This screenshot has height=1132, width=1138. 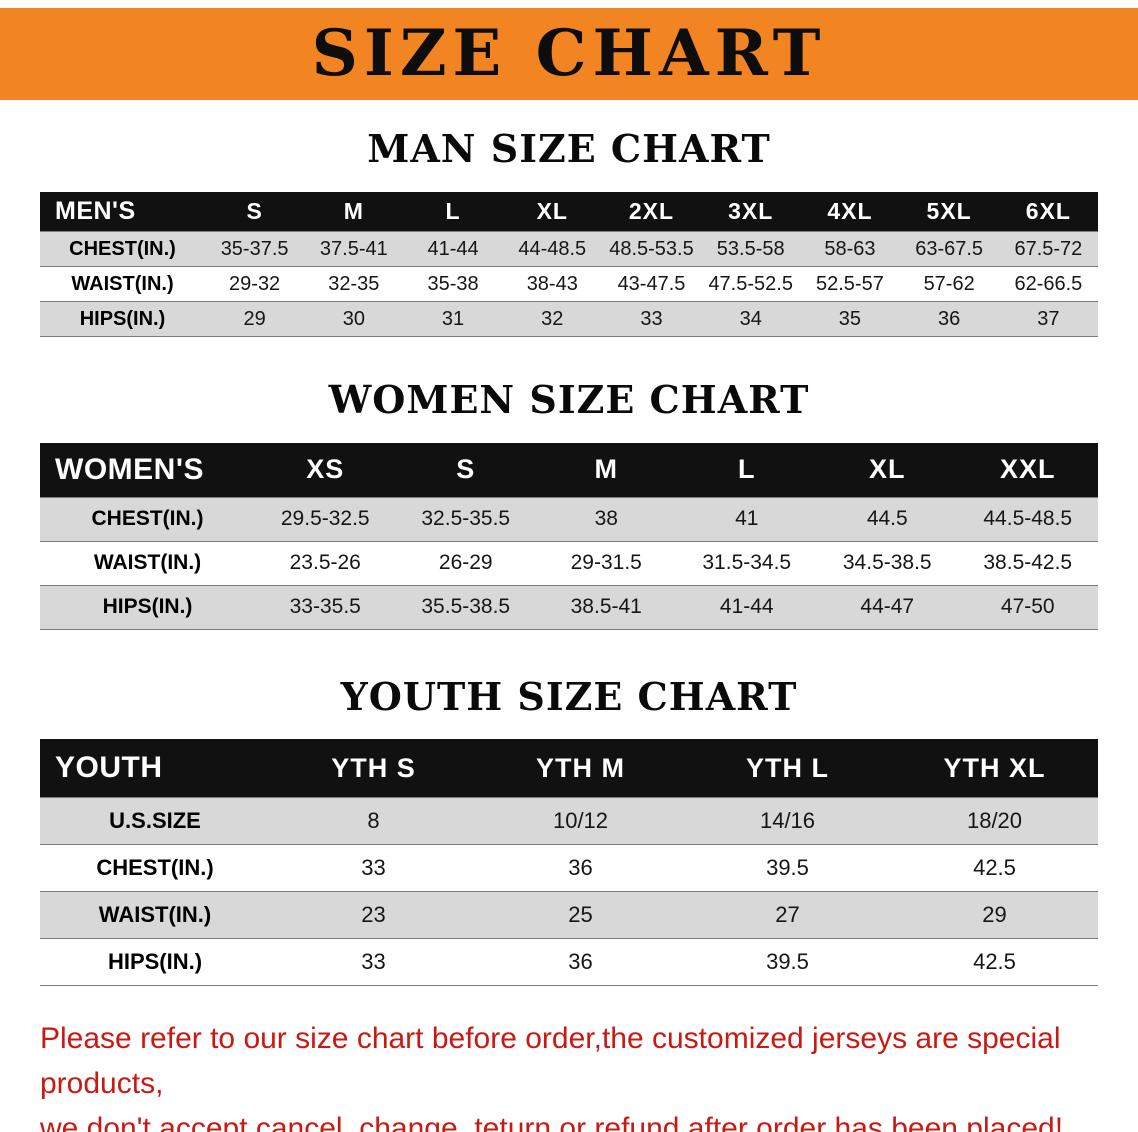 I want to click on size-column-header: YTH S, so click(x=373, y=768).